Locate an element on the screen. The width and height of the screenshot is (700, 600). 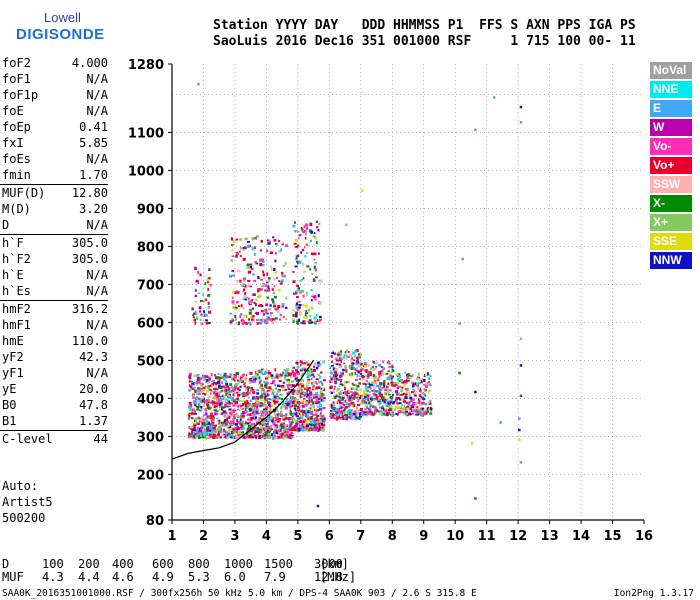
d-value: 800 is located at coordinates (199, 564).